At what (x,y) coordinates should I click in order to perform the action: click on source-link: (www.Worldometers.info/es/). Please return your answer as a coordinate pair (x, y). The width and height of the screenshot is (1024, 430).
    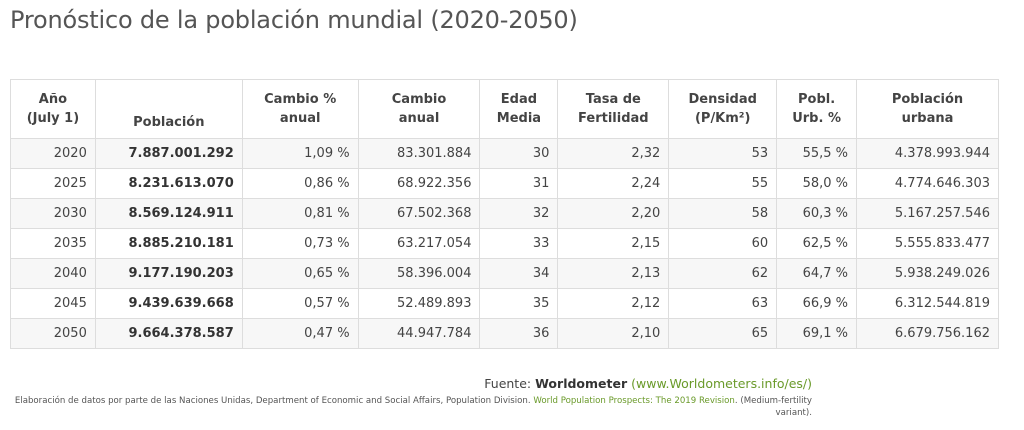
    Looking at the image, I should click on (721, 383).